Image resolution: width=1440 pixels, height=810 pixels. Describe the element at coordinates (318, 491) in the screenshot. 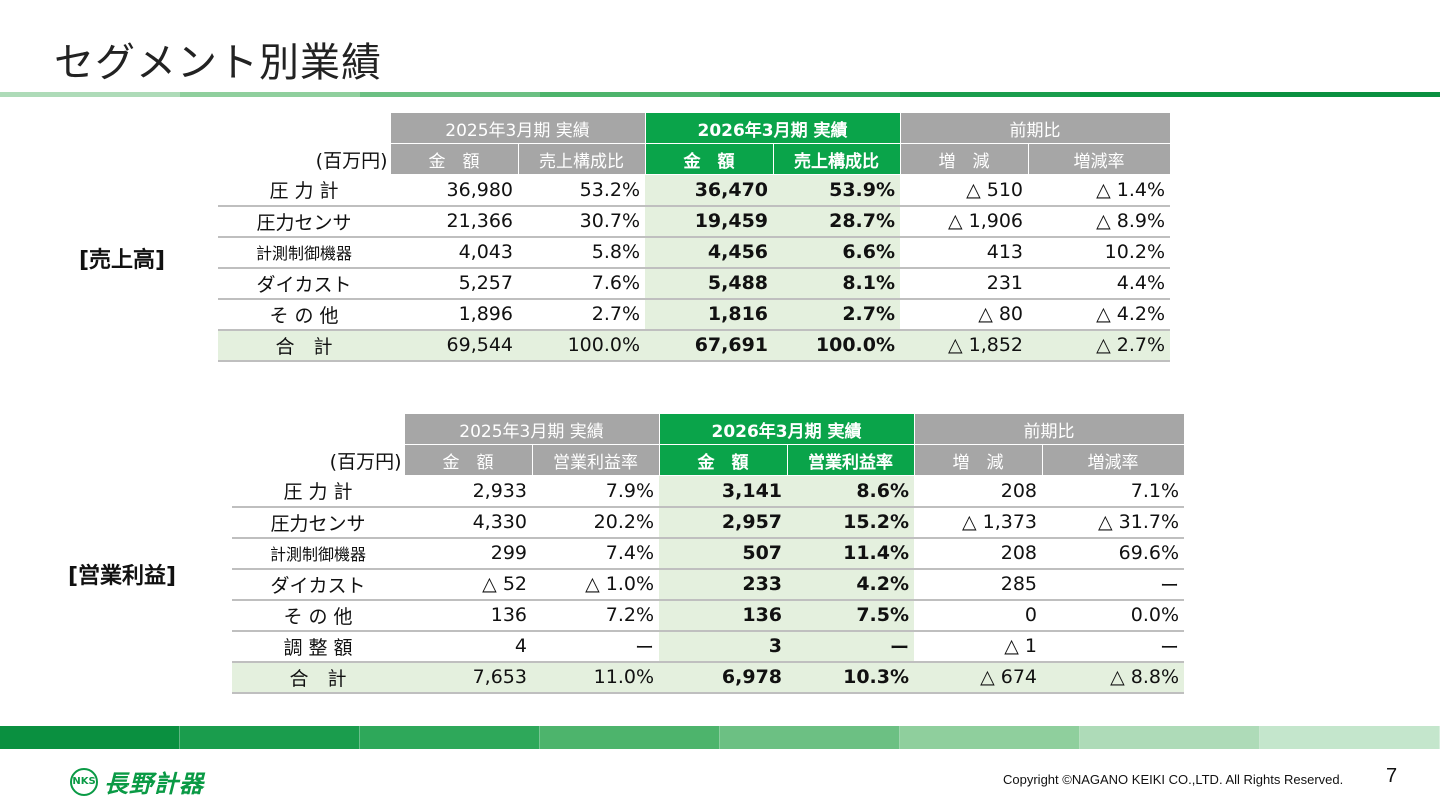

I see `row-label: 圧 力 計` at that location.